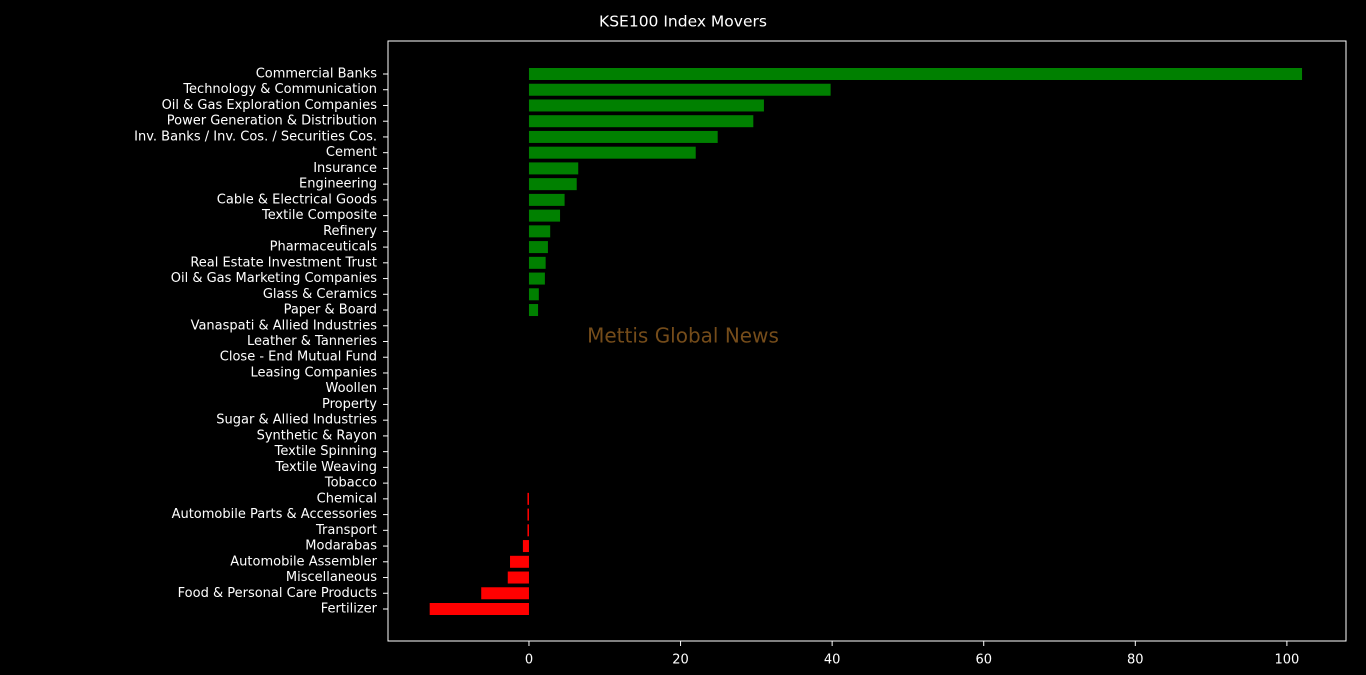 This screenshot has height=675, width=1366. I want to click on y-tick-label: Refinery, so click(350, 231).